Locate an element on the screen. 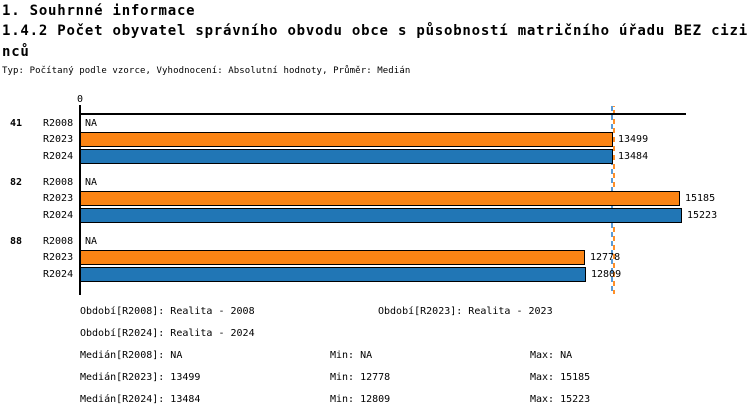 The width and height of the screenshot is (750, 414). footer-stat: Období[R2024]: Realita - 2024 is located at coordinates (167, 333).